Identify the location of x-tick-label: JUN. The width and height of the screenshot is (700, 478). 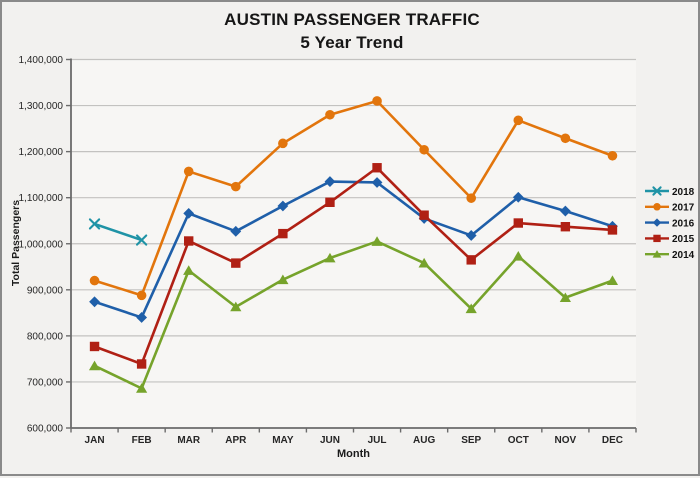
(330, 440).